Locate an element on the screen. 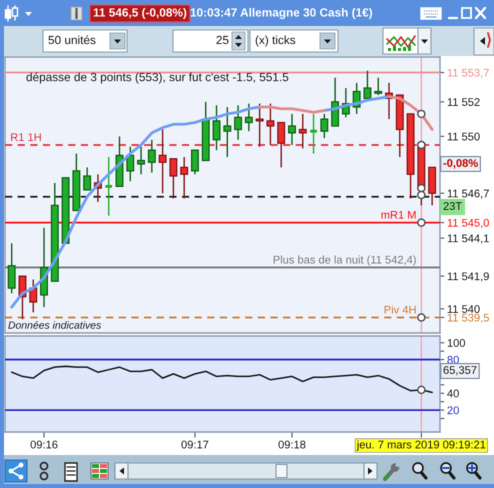  y-tick-label: 11 552 is located at coordinates (464, 102).